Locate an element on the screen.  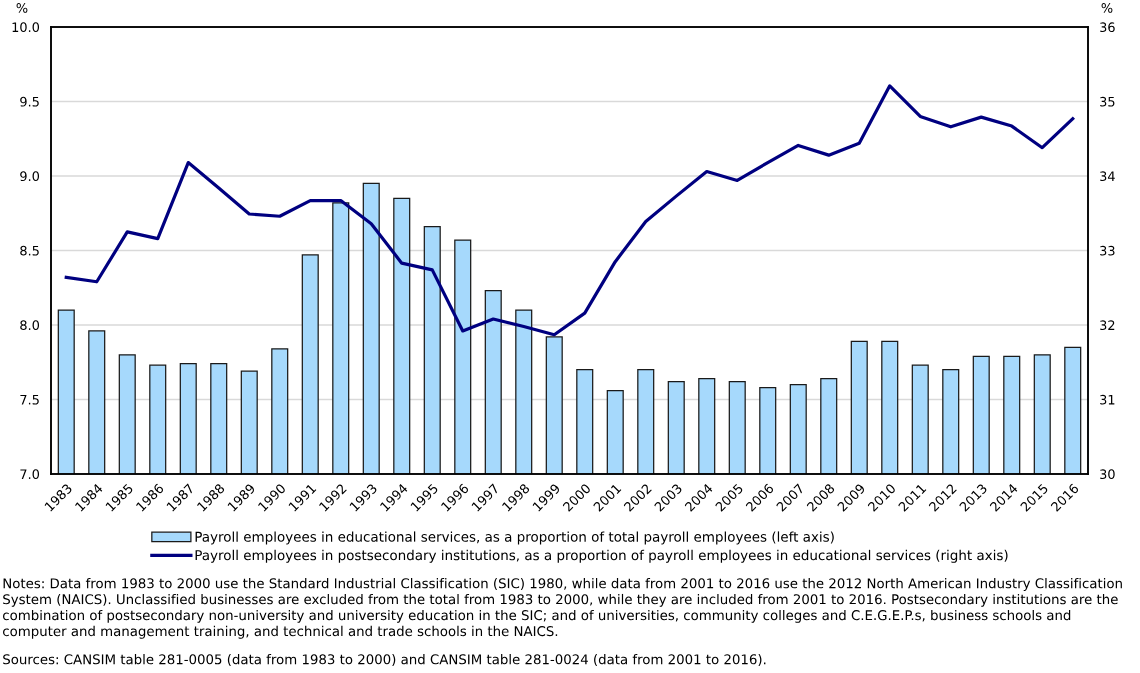
y-tick-label: 9.5 is located at coordinates (29, 101).